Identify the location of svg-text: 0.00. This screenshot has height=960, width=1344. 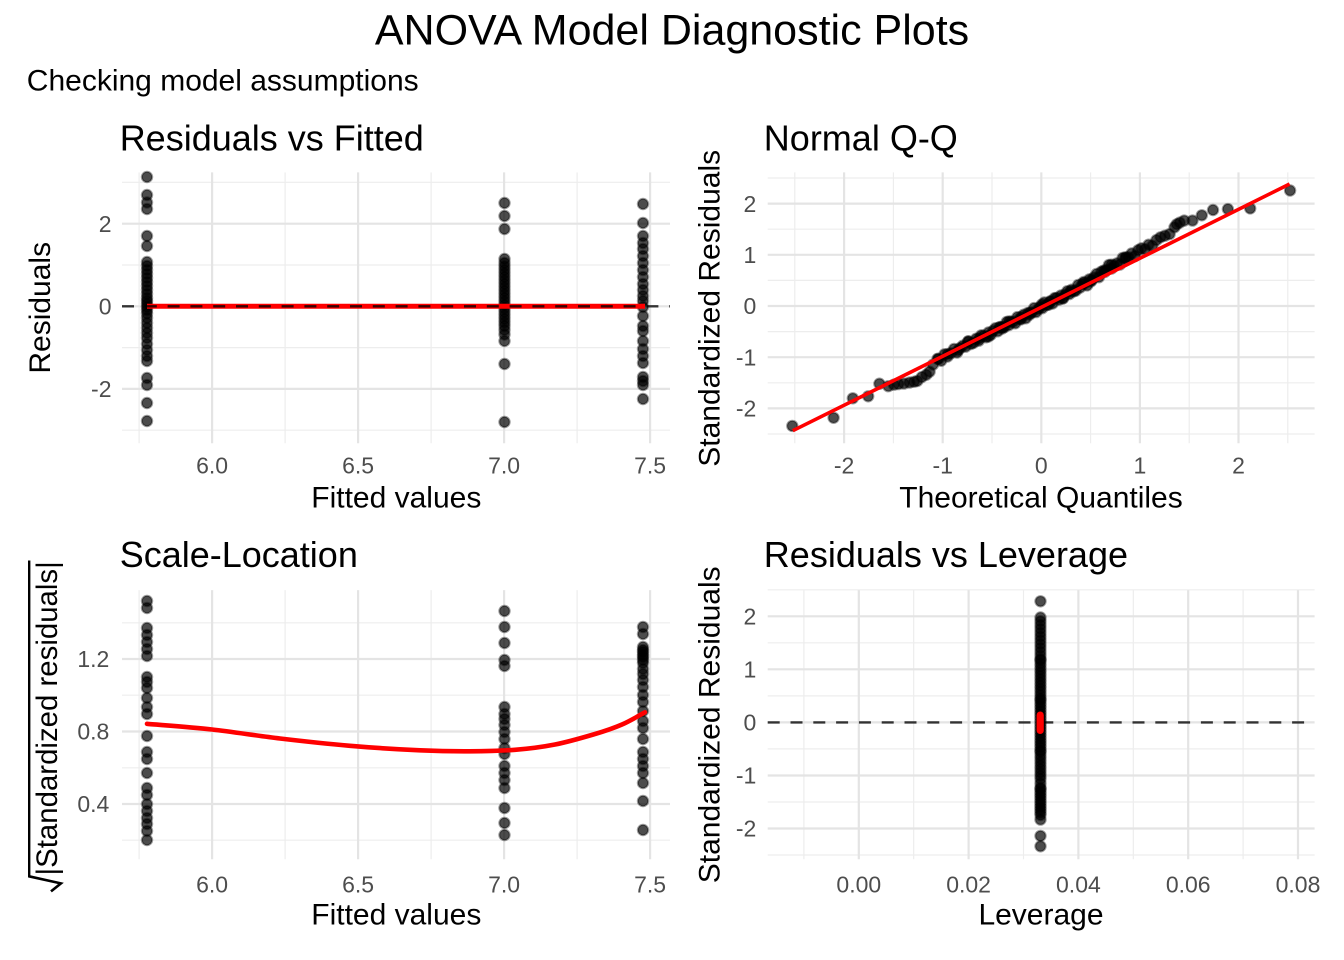
(858, 885).